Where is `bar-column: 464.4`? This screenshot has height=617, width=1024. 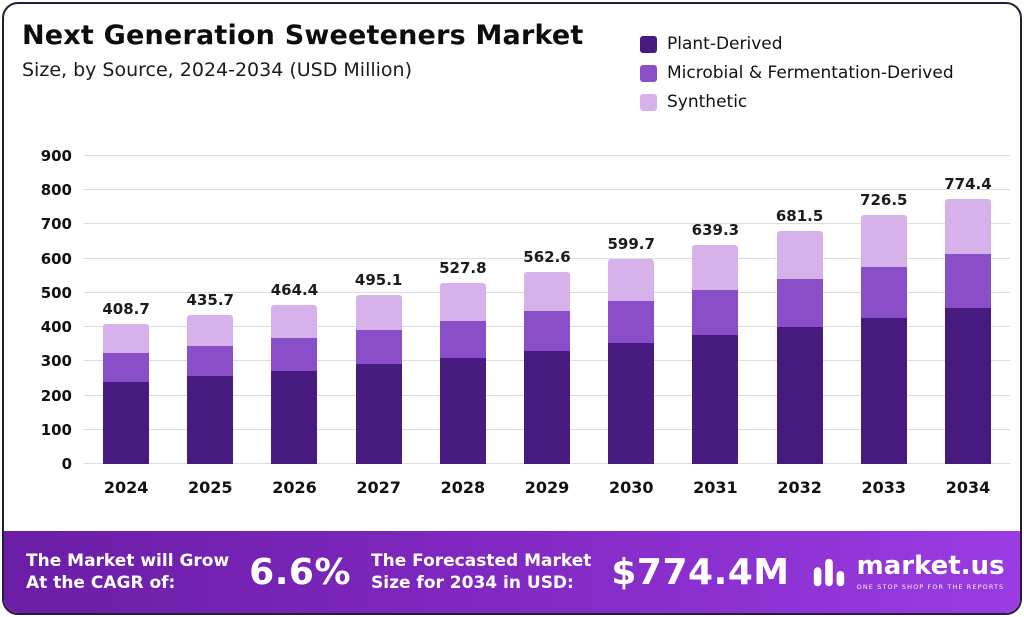
bar-column: 464.4 is located at coordinates (294, 310).